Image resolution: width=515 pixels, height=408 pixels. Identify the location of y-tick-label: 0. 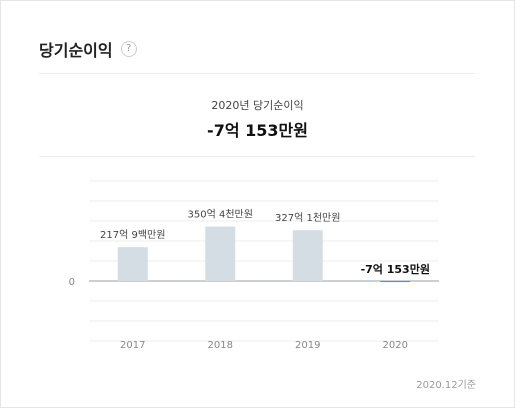
(72, 282).